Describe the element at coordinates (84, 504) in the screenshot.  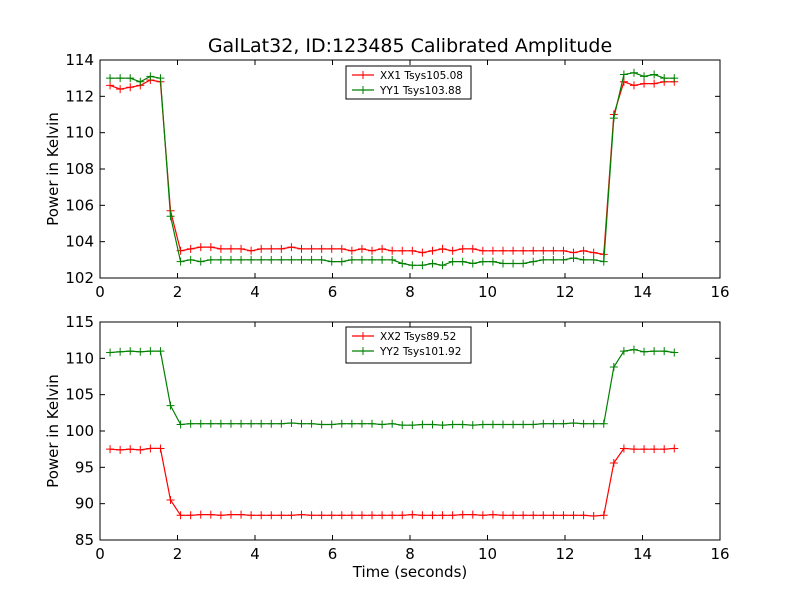
I see `bottom-ytick-label: 90` at that location.